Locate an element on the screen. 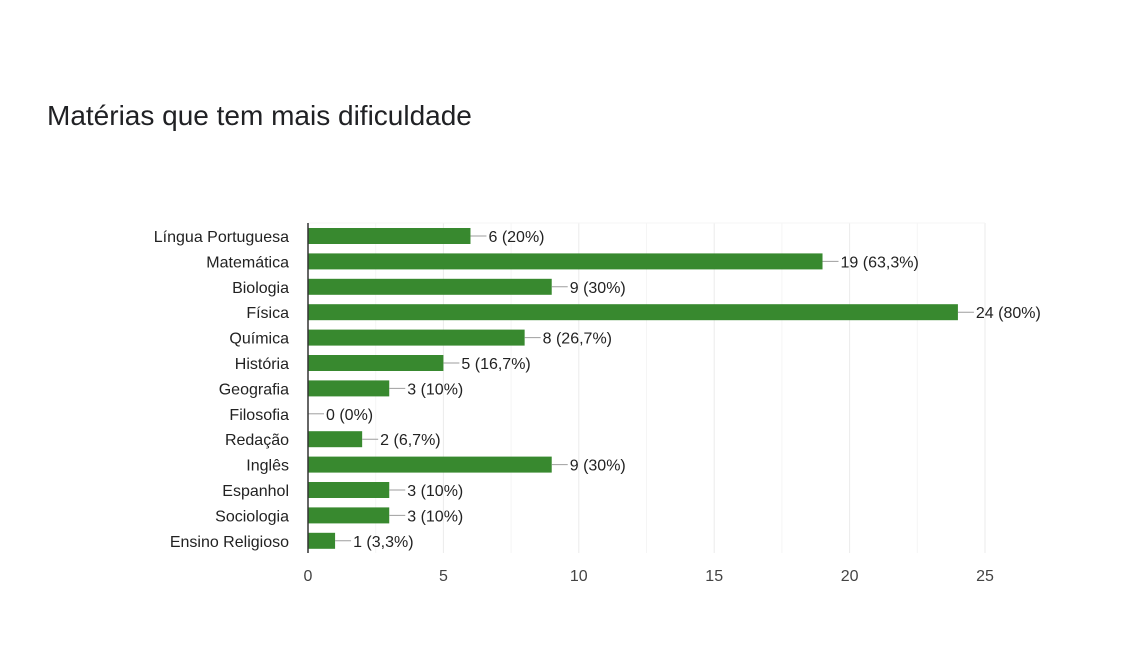  category-label: Inglês is located at coordinates (267, 466).